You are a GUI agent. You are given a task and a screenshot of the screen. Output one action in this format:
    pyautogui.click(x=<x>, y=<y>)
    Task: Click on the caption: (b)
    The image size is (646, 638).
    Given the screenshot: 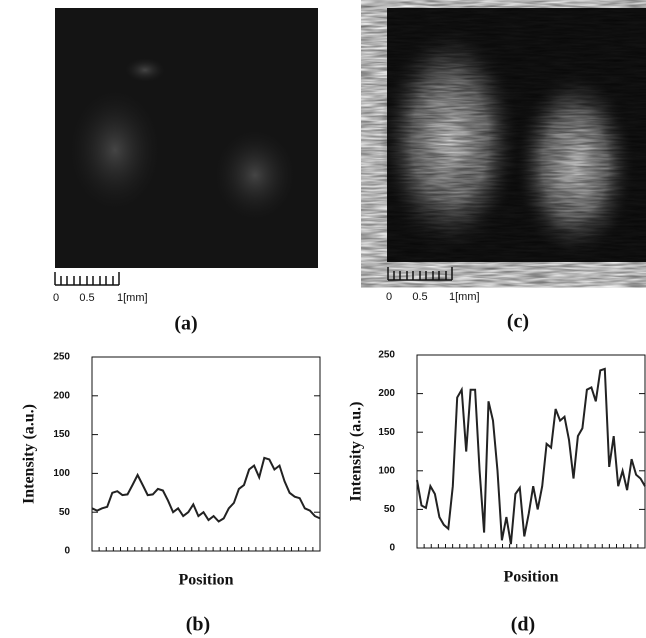 What is the action you would take?
    pyautogui.click(x=198, y=625)
    